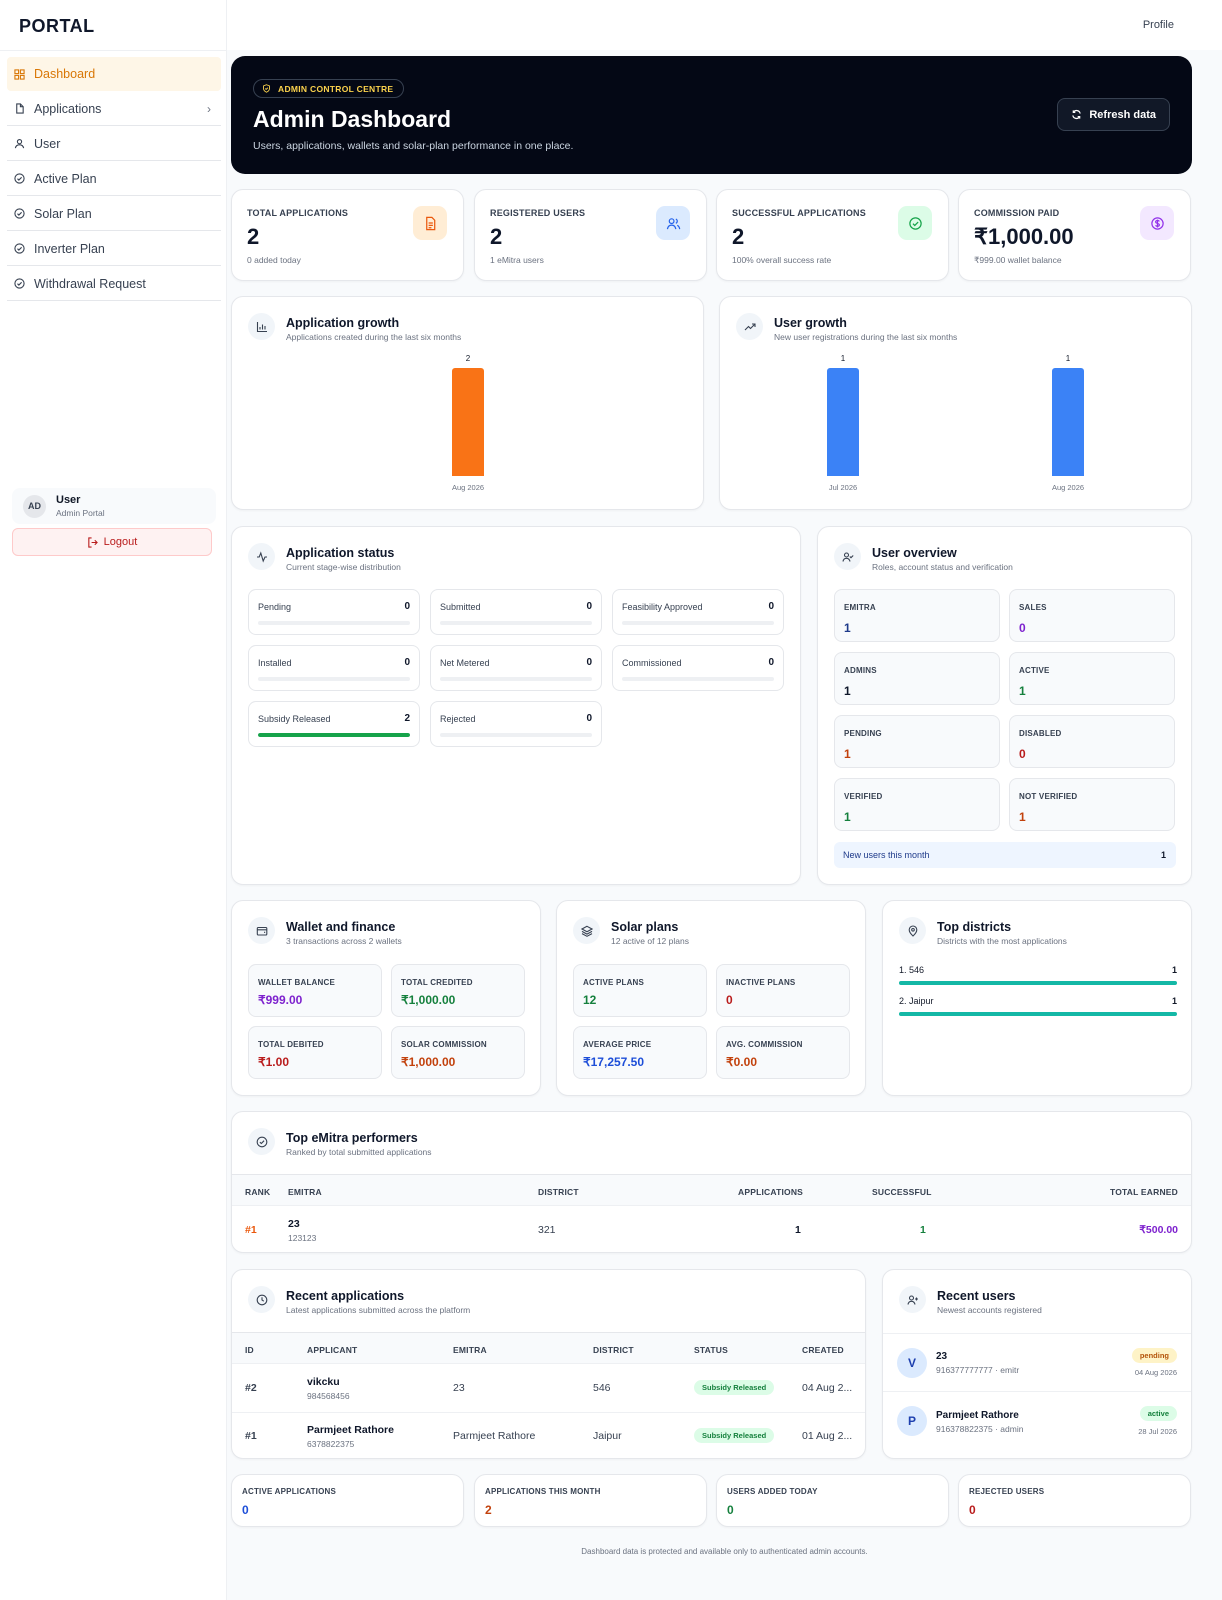 The image size is (1222, 1600). What do you see at coordinates (19, 283) in the screenshot?
I see `check-circle-icon` at bounding box center [19, 283].